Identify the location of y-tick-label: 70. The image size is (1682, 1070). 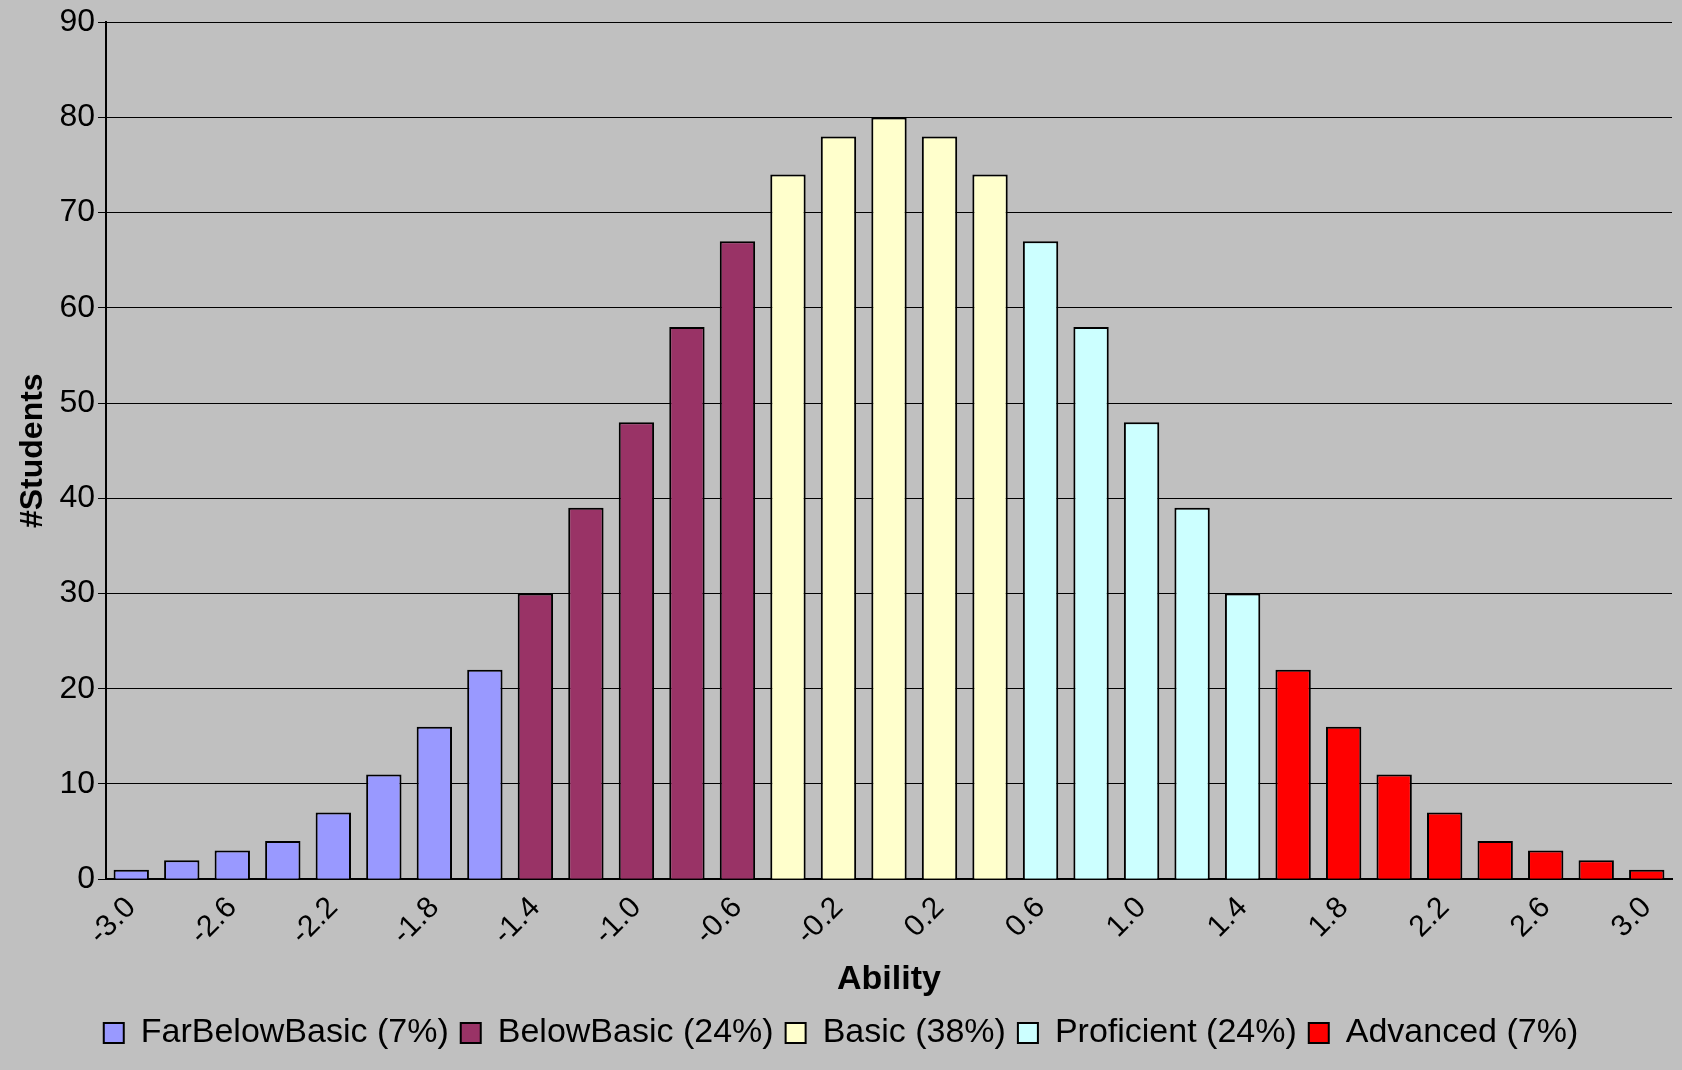
(77, 210).